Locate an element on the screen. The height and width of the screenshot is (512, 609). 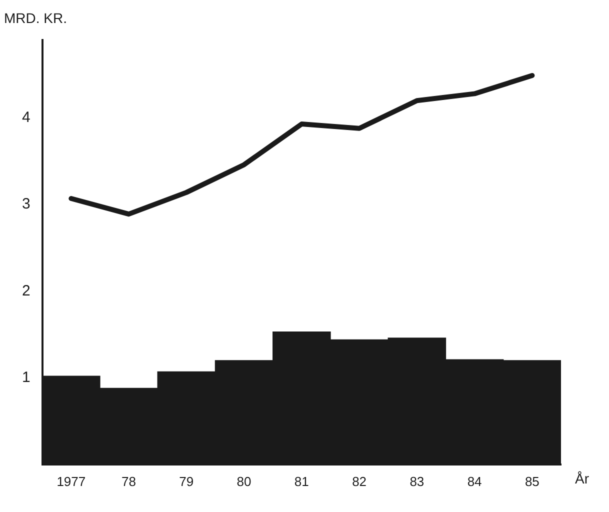
x-tick-label: 83 is located at coordinates (417, 481).